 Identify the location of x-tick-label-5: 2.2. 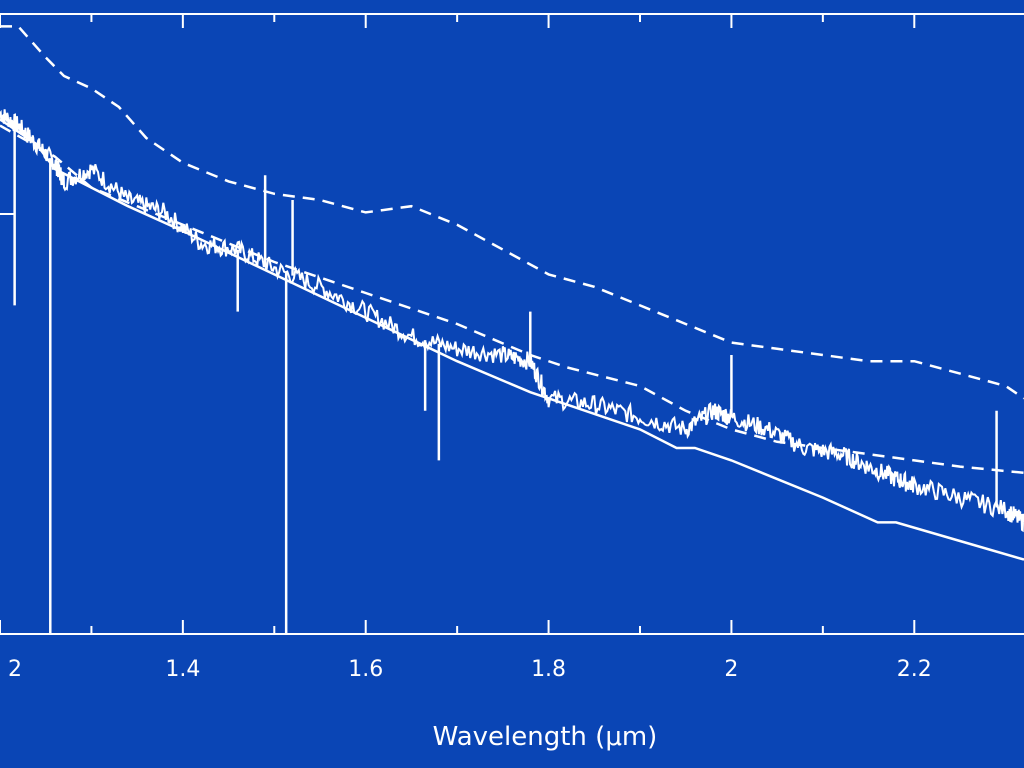
(914, 669).